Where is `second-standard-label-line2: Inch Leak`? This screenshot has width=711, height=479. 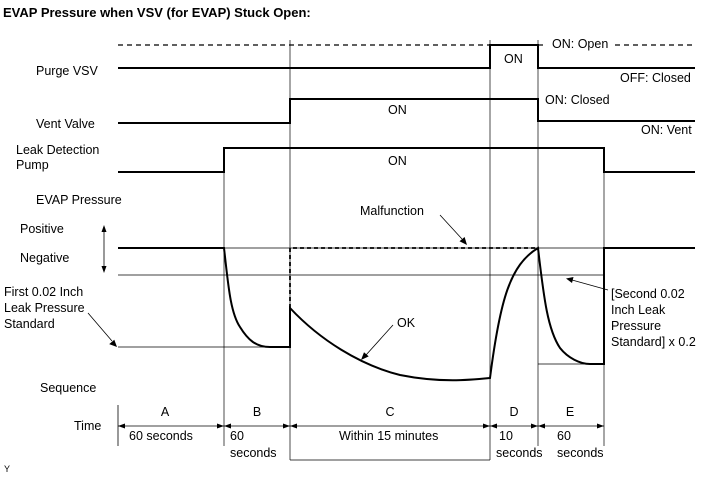 second-standard-label-line2: Inch Leak is located at coordinates (638, 310).